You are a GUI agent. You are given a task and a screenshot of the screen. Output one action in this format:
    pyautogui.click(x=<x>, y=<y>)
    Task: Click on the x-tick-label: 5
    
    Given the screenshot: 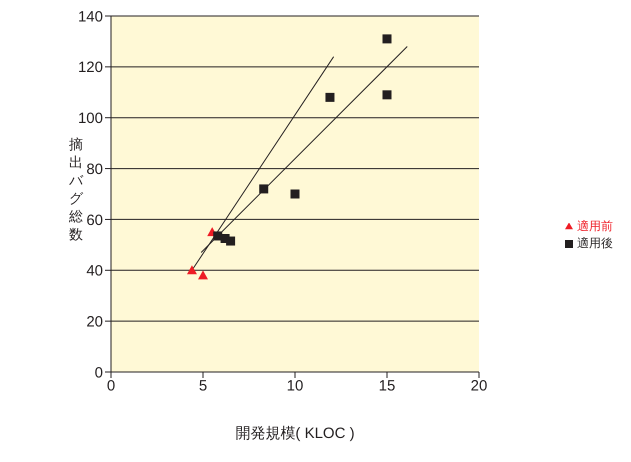 What is the action you would take?
    pyautogui.click(x=203, y=386)
    